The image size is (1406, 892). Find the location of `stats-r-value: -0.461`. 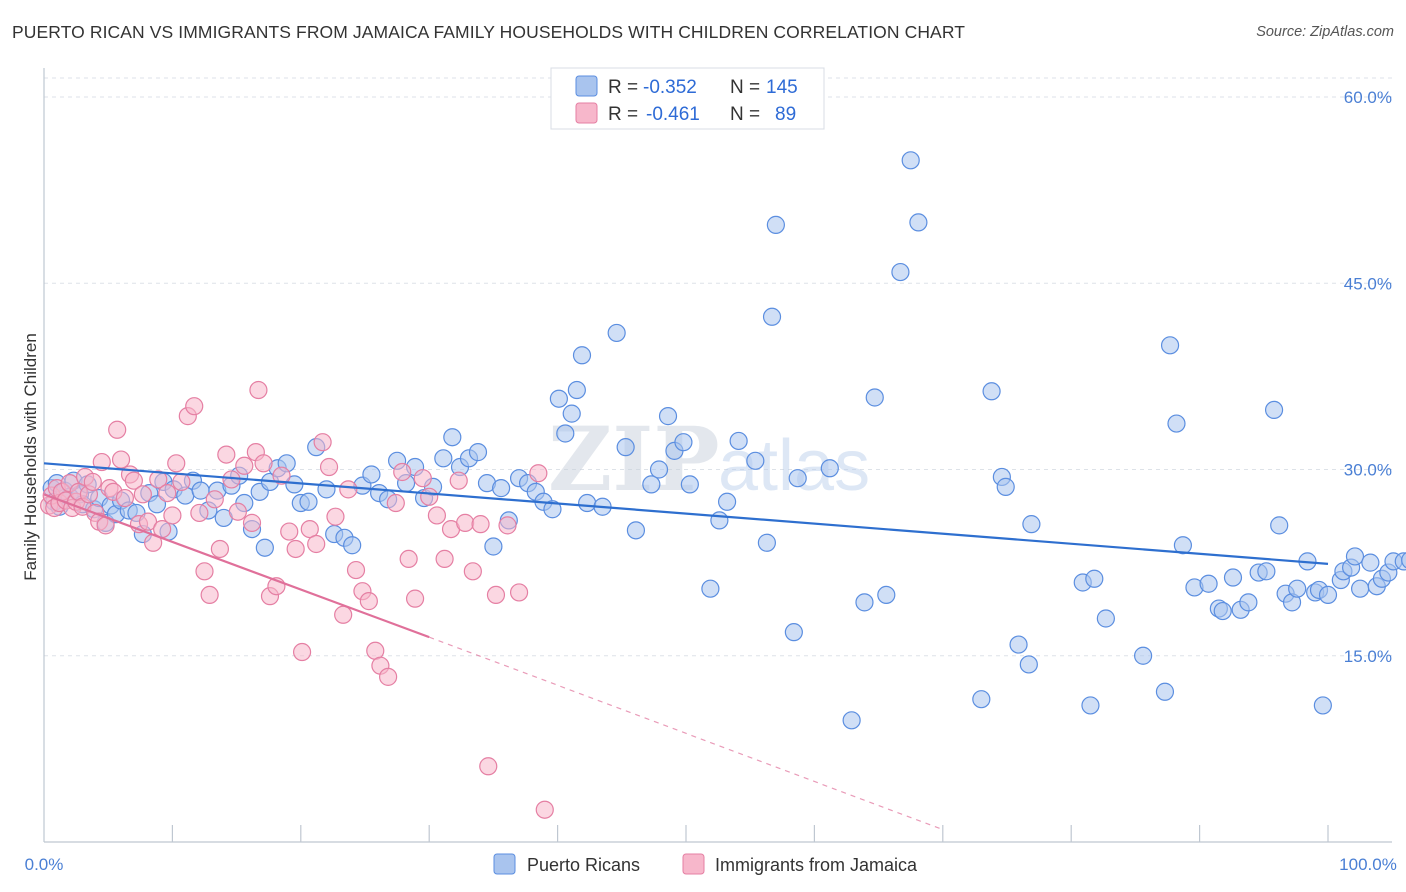

stats-r-value: -0.461 is located at coordinates (673, 114).